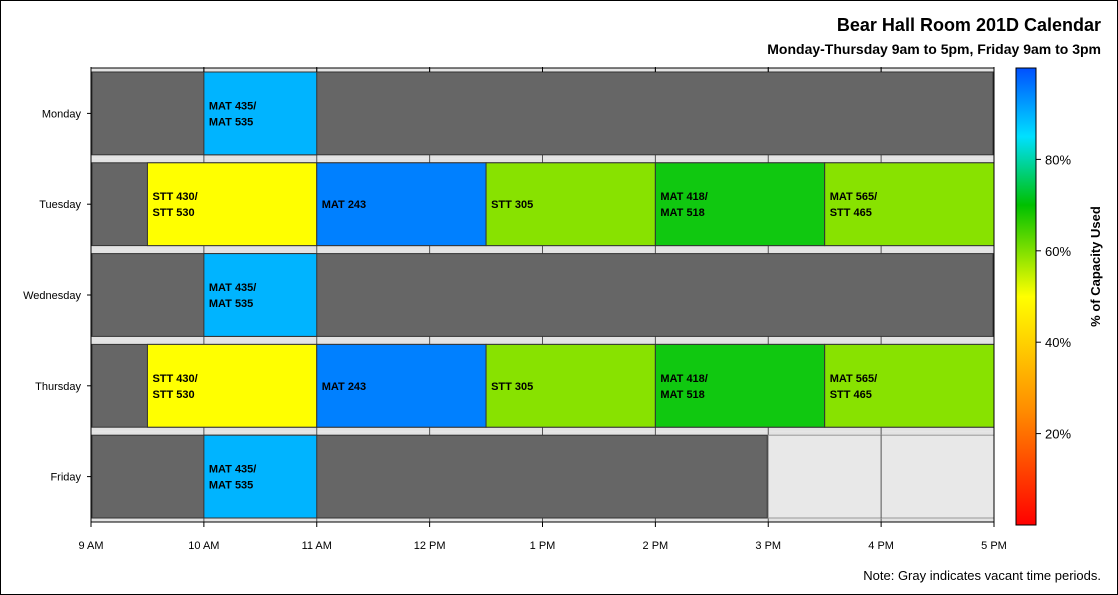  I want to click on x-tick-label: 5 PM, so click(994, 546).